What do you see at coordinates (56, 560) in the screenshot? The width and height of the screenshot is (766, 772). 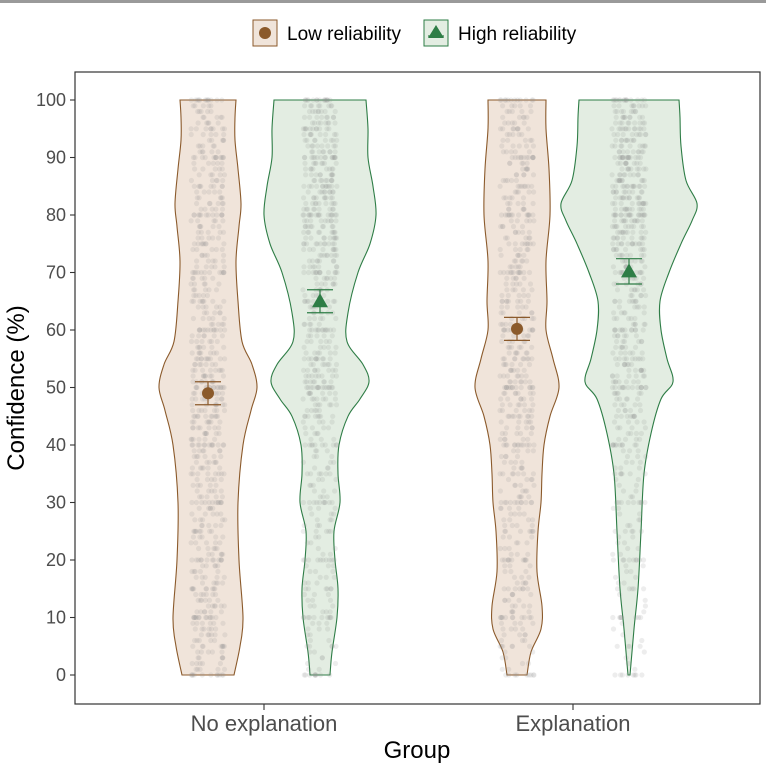 I see `y-tick-label: 20` at bounding box center [56, 560].